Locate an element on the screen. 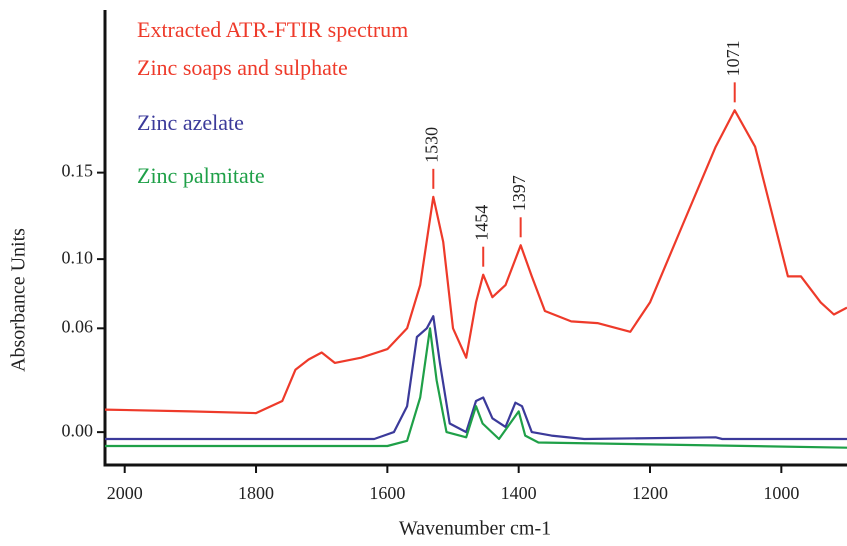  peak-label: 1071 is located at coordinates (733, 58).